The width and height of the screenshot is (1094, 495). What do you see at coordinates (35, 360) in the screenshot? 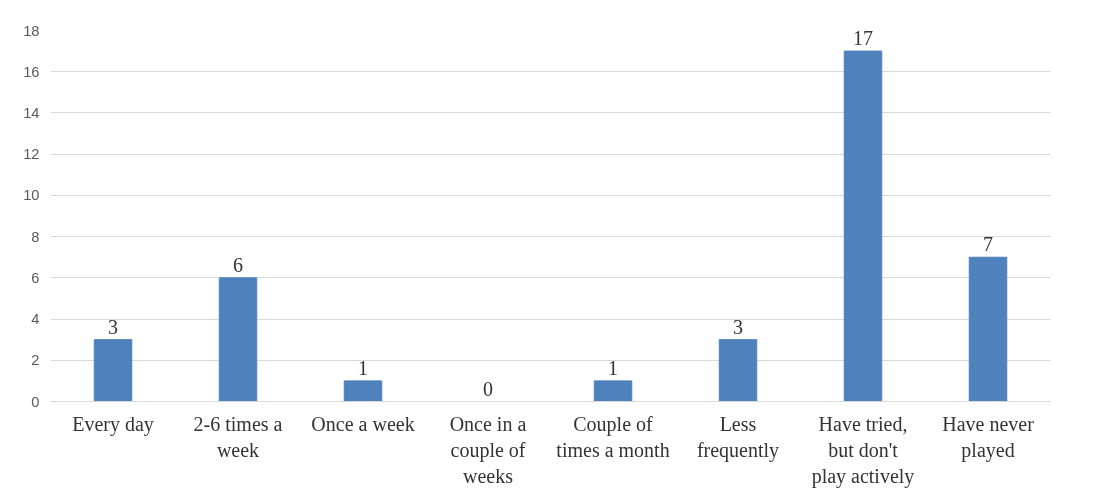
I see `y-tick-label: 2` at bounding box center [35, 360].